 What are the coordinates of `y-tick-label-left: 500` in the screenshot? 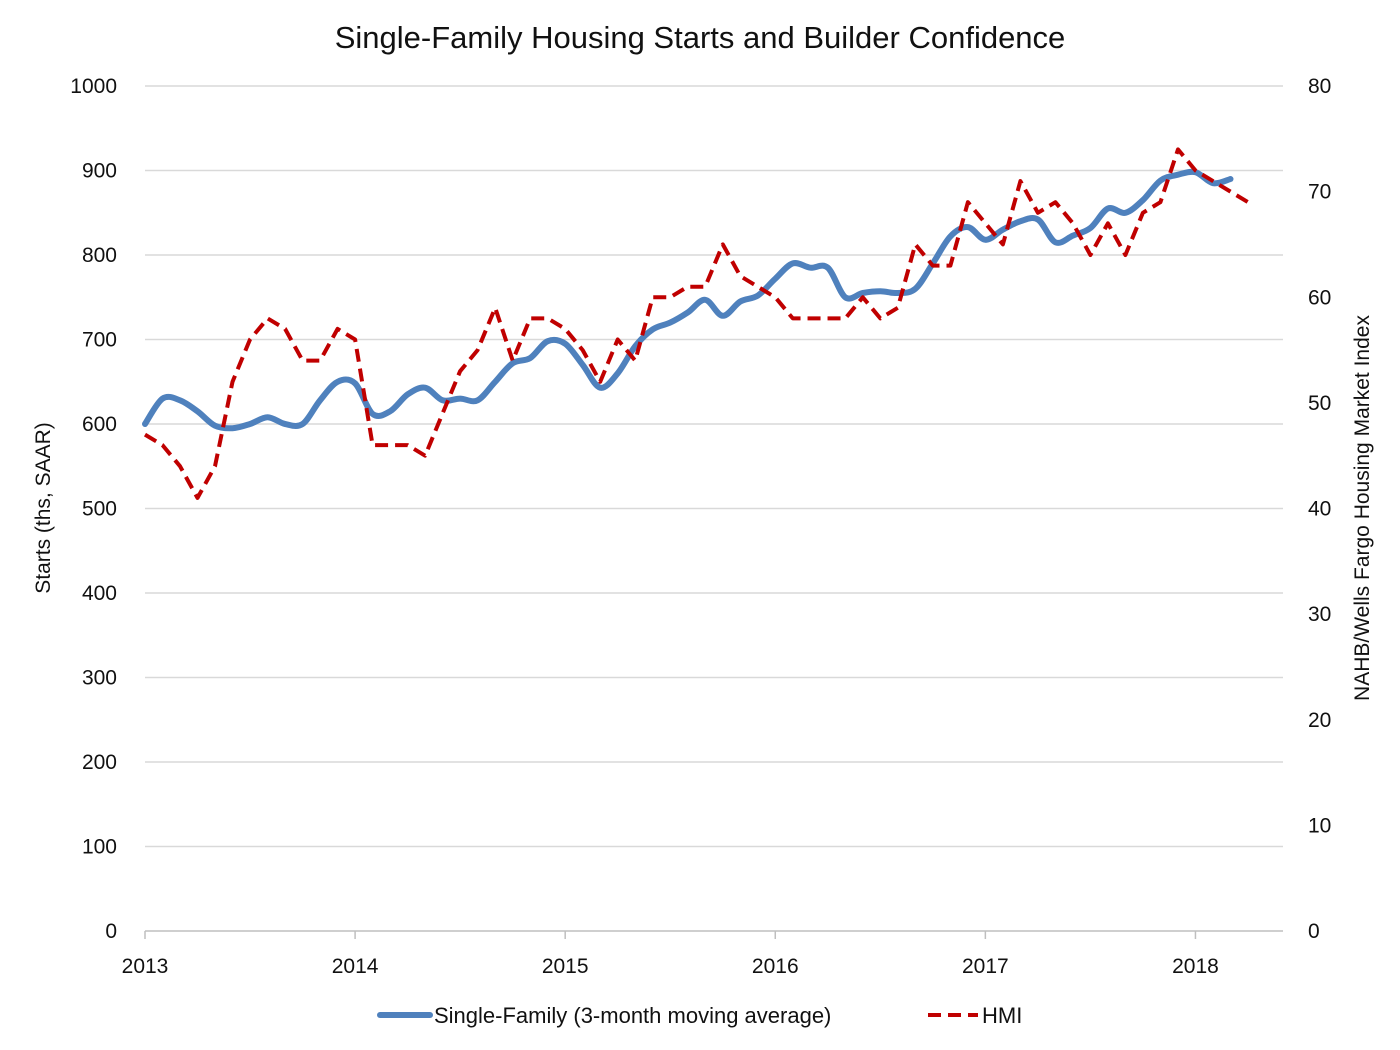 It's located at (99, 509).